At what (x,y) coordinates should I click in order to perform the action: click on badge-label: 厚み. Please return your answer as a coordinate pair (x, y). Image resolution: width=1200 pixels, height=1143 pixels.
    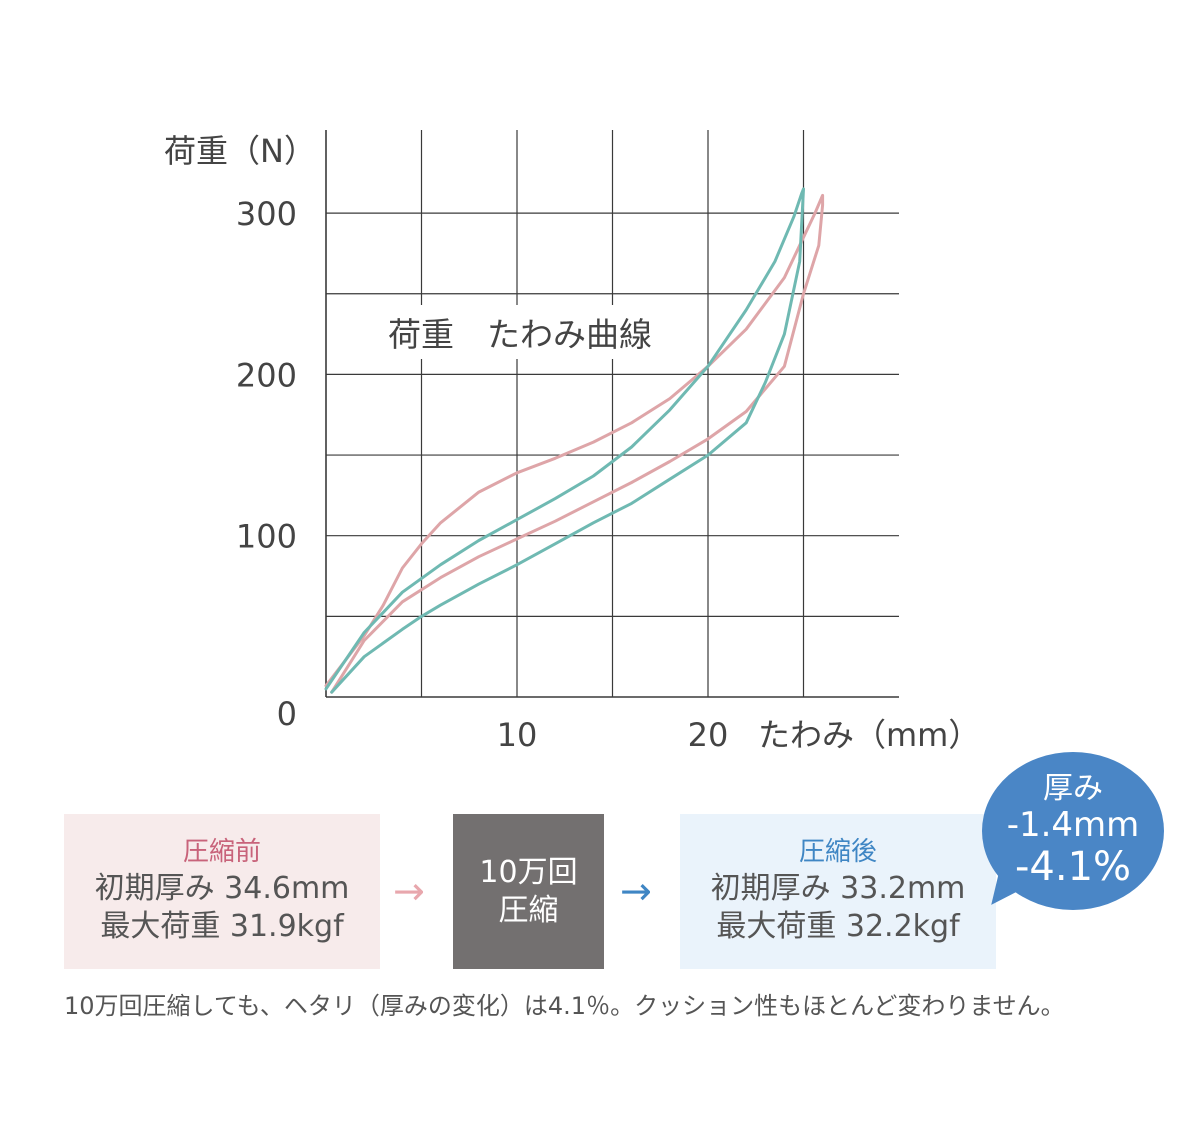
    Looking at the image, I should click on (1073, 789).